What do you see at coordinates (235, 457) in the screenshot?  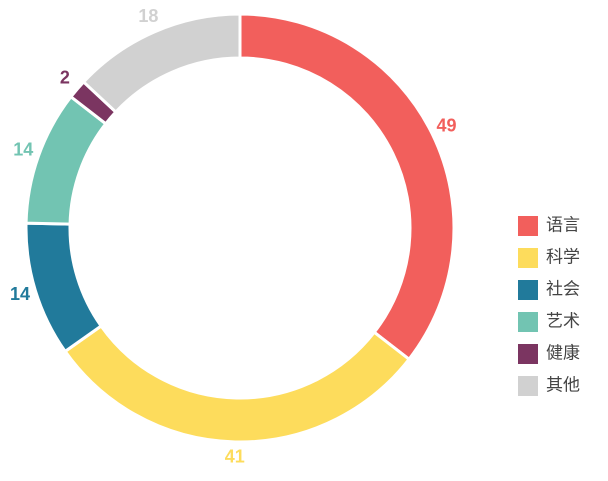 I see `data-label: 41` at bounding box center [235, 457].